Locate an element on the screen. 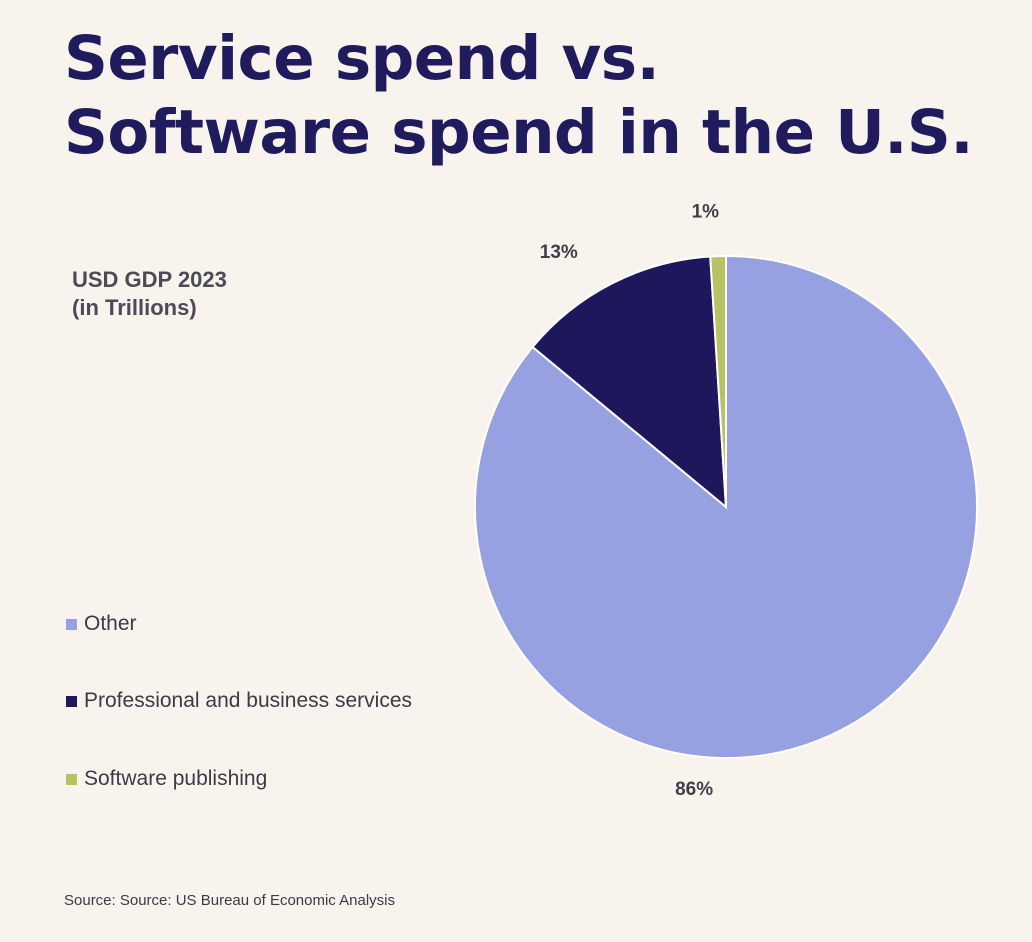 This screenshot has width=1032, height=942. legend-item-software-publishing: Software publishing is located at coordinates (166, 779).